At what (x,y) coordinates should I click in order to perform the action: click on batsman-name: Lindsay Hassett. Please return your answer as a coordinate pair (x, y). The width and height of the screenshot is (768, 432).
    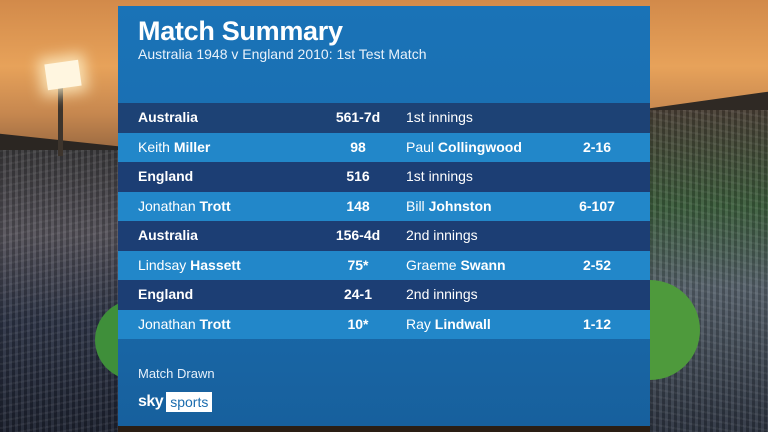
    Looking at the image, I should click on (189, 266).